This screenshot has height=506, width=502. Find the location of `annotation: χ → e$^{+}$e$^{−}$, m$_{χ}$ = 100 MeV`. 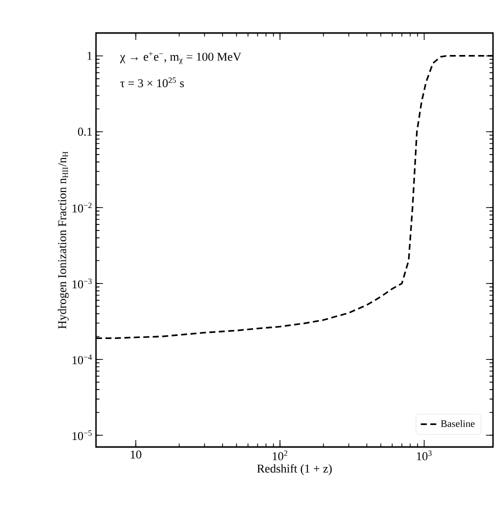

annotation: χ → e$^{+}$e$^{−}$, m$_{χ}$ = 100 MeV is located at coordinates (181, 58).